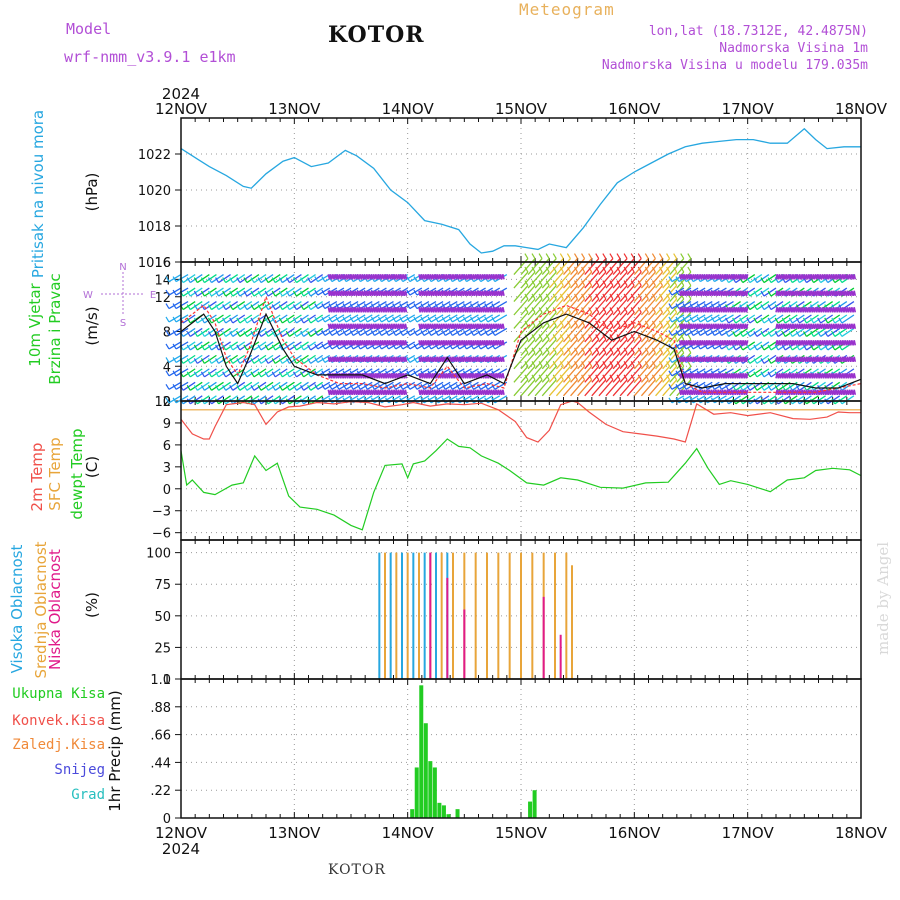 Image resolution: width=900 pixels, height=900 pixels. Describe the element at coordinates (160, 791) in the screenshot. I see `y-tick-label: .22` at that location.